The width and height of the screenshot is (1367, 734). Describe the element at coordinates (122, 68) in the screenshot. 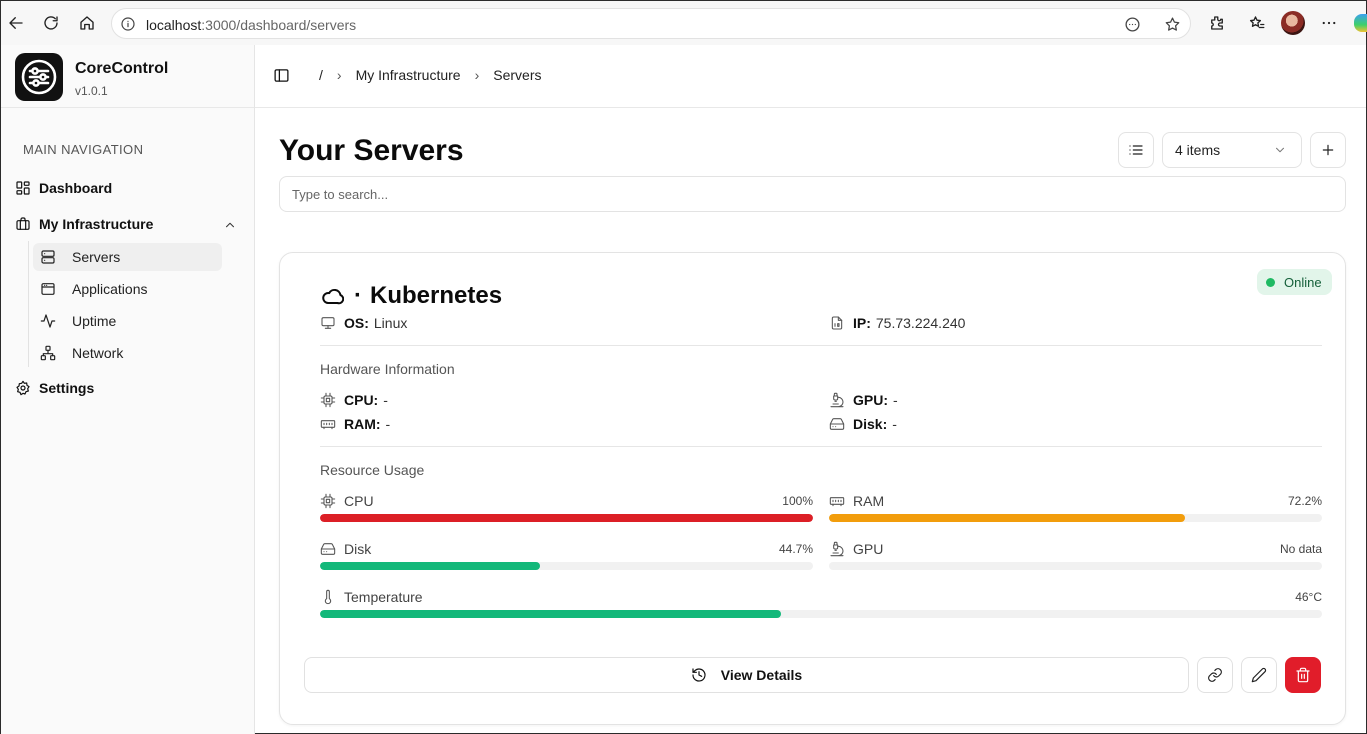

I see `app-name: CoreControl` at that location.